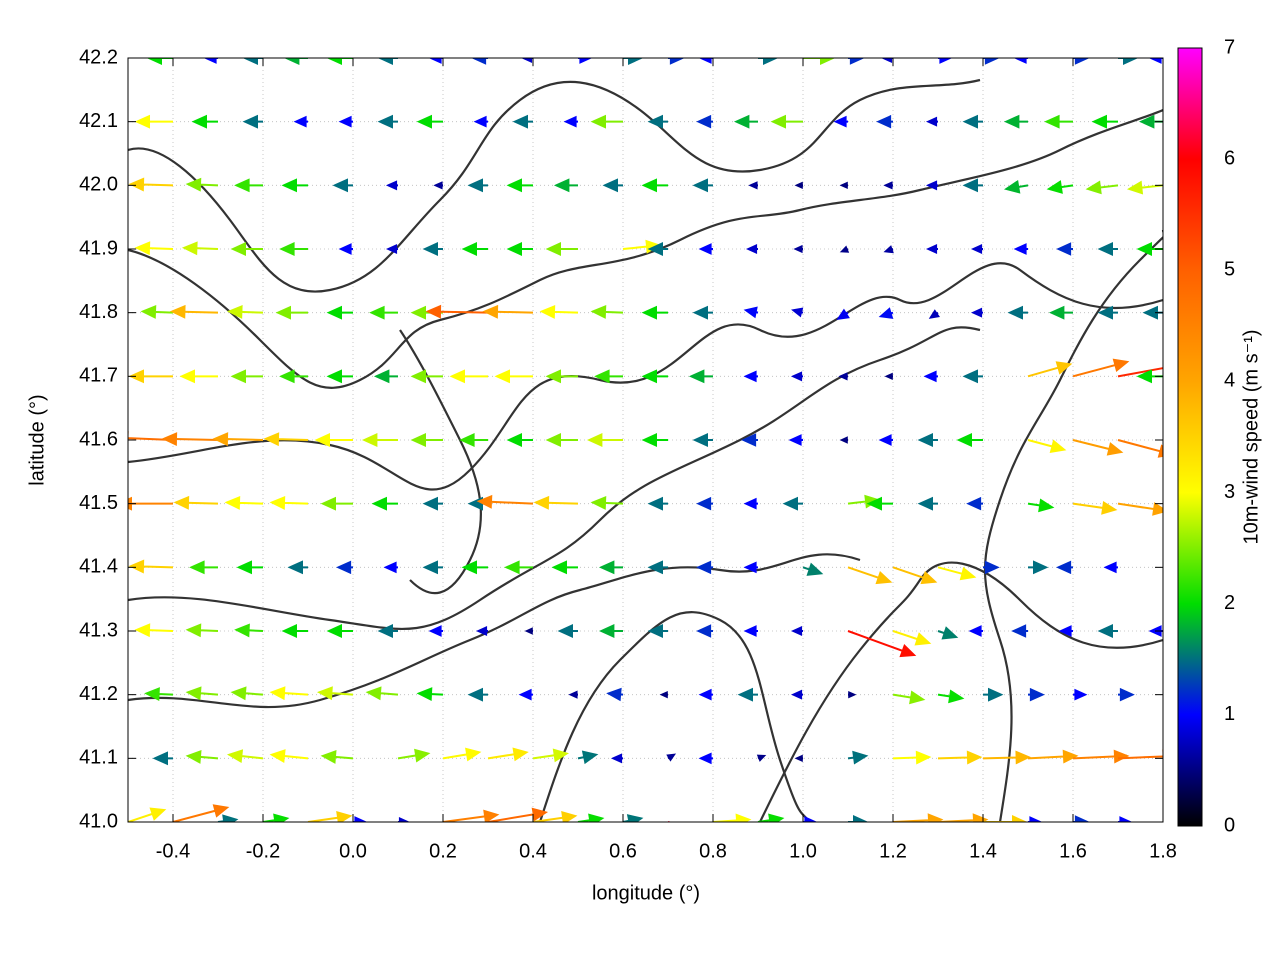  What do you see at coordinates (646, 893) in the screenshot?
I see `x-axis-label: longitude (°)` at bounding box center [646, 893].